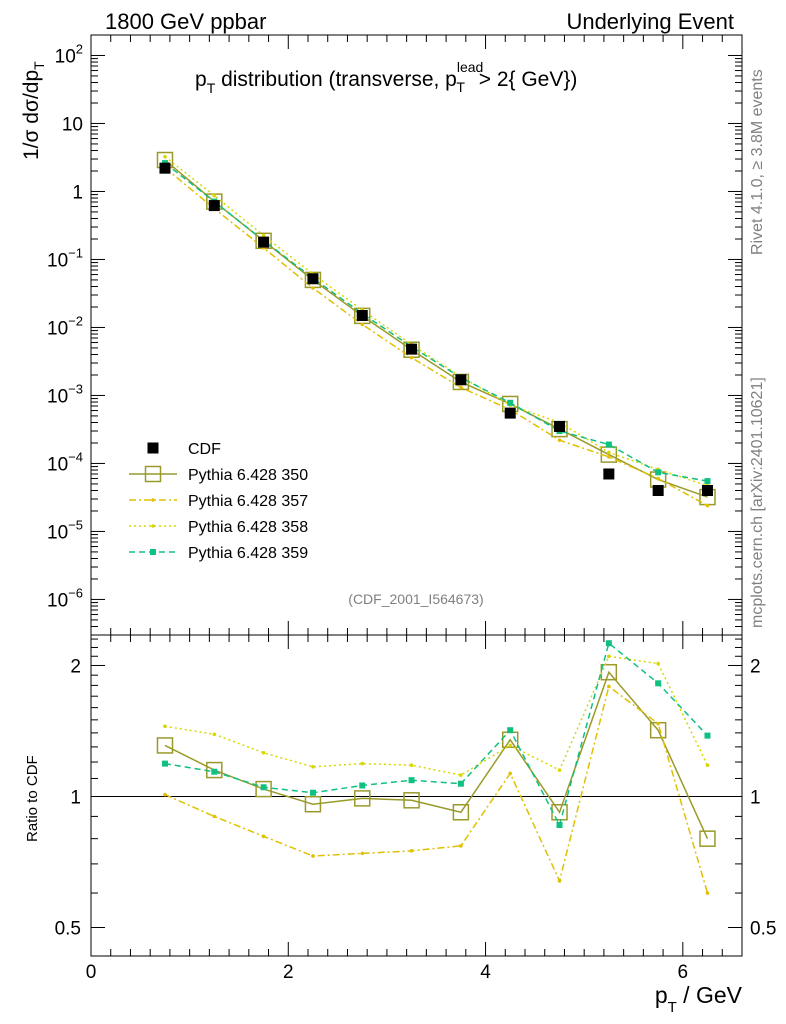 The width and height of the screenshot is (786, 1024). I want to click on legend-label-cdf: CDF, so click(204, 449).